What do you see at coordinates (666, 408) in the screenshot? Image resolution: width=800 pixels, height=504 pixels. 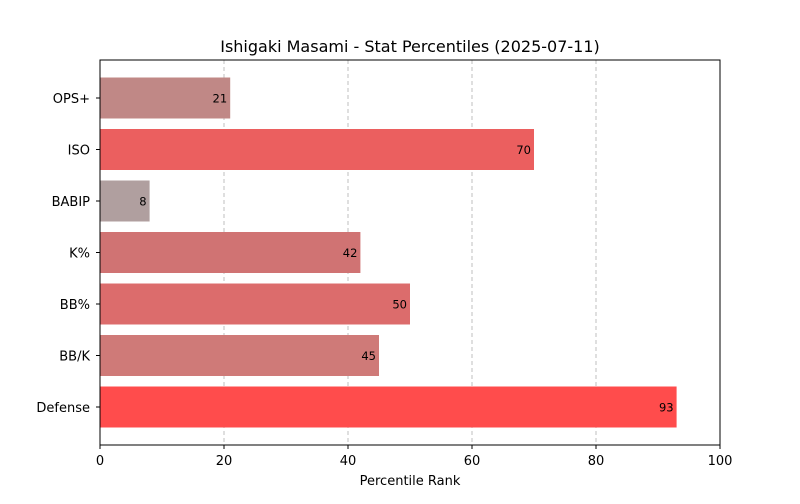 I see `bar-data-label: 93` at bounding box center [666, 408].